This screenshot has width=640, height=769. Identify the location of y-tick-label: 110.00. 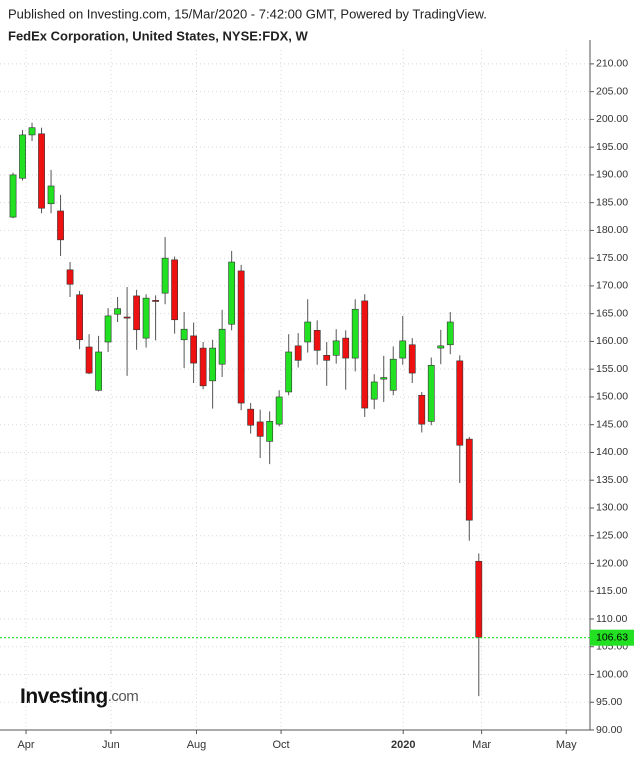
(611, 619).